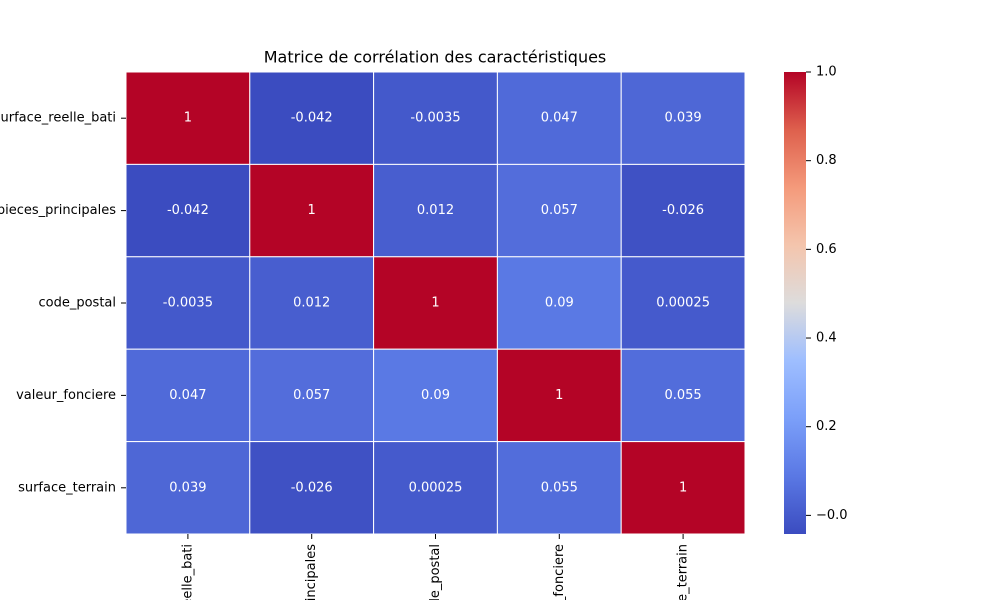 This screenshot has width=1000, height=600. I want to click on colorbar-tick-label: 0.8, so click(826, 160).